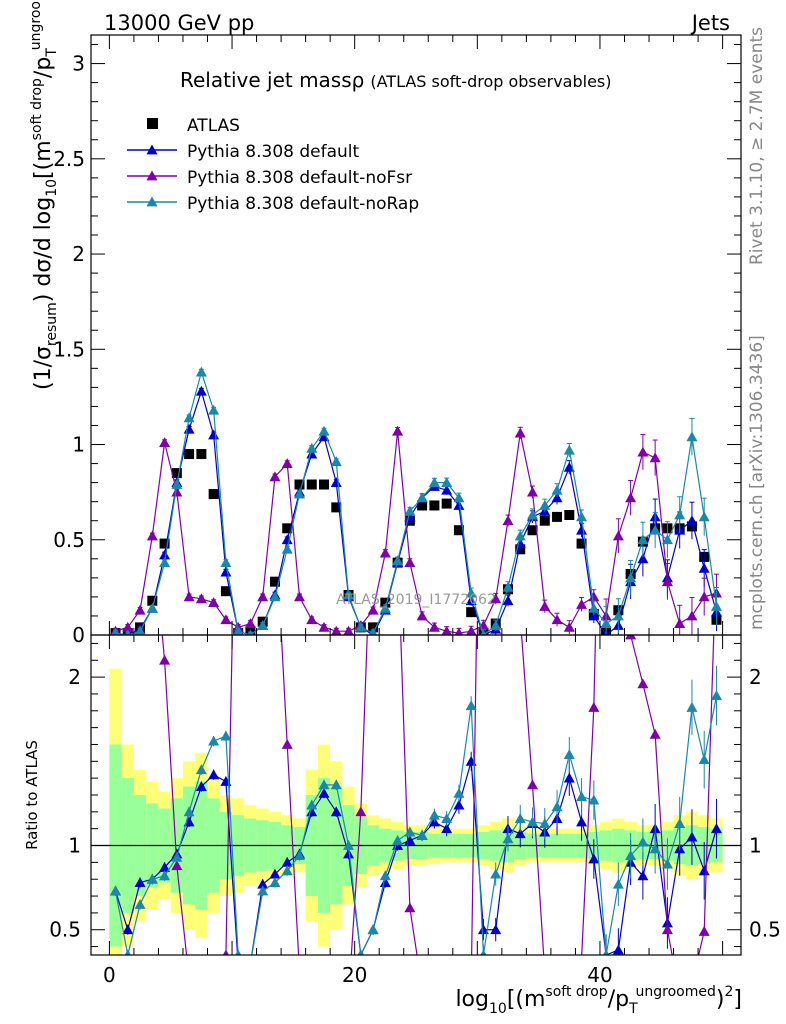 The image size is (786, 1024). Describe the element at coordinates (74, 846) in the screenshot. I see `ratio-y-tick-label-left: 1` at that location.